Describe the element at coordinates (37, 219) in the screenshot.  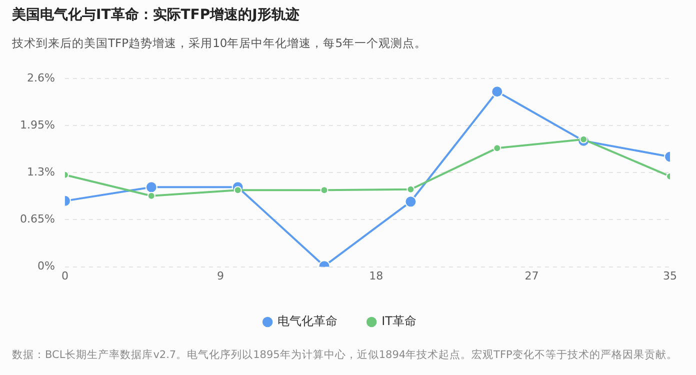
I see `y-tick-label: 0.65%` at that location.